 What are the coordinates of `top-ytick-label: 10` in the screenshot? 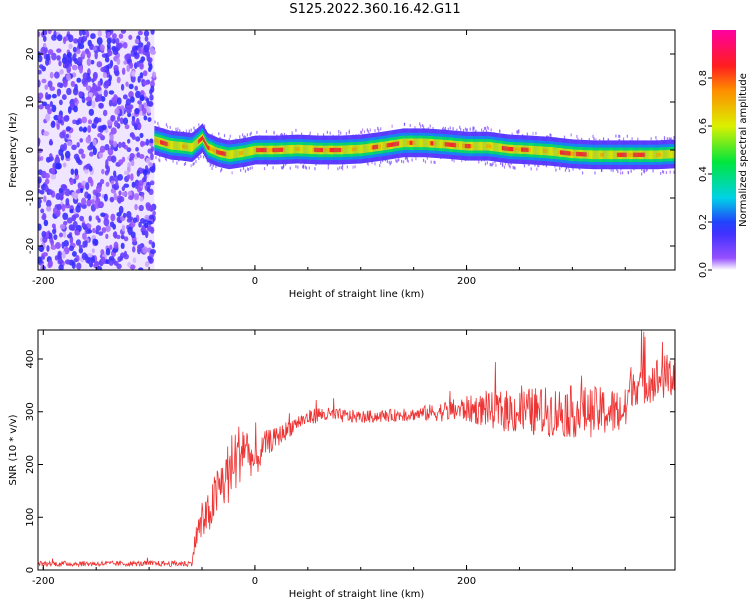 It's located at (30, 102).